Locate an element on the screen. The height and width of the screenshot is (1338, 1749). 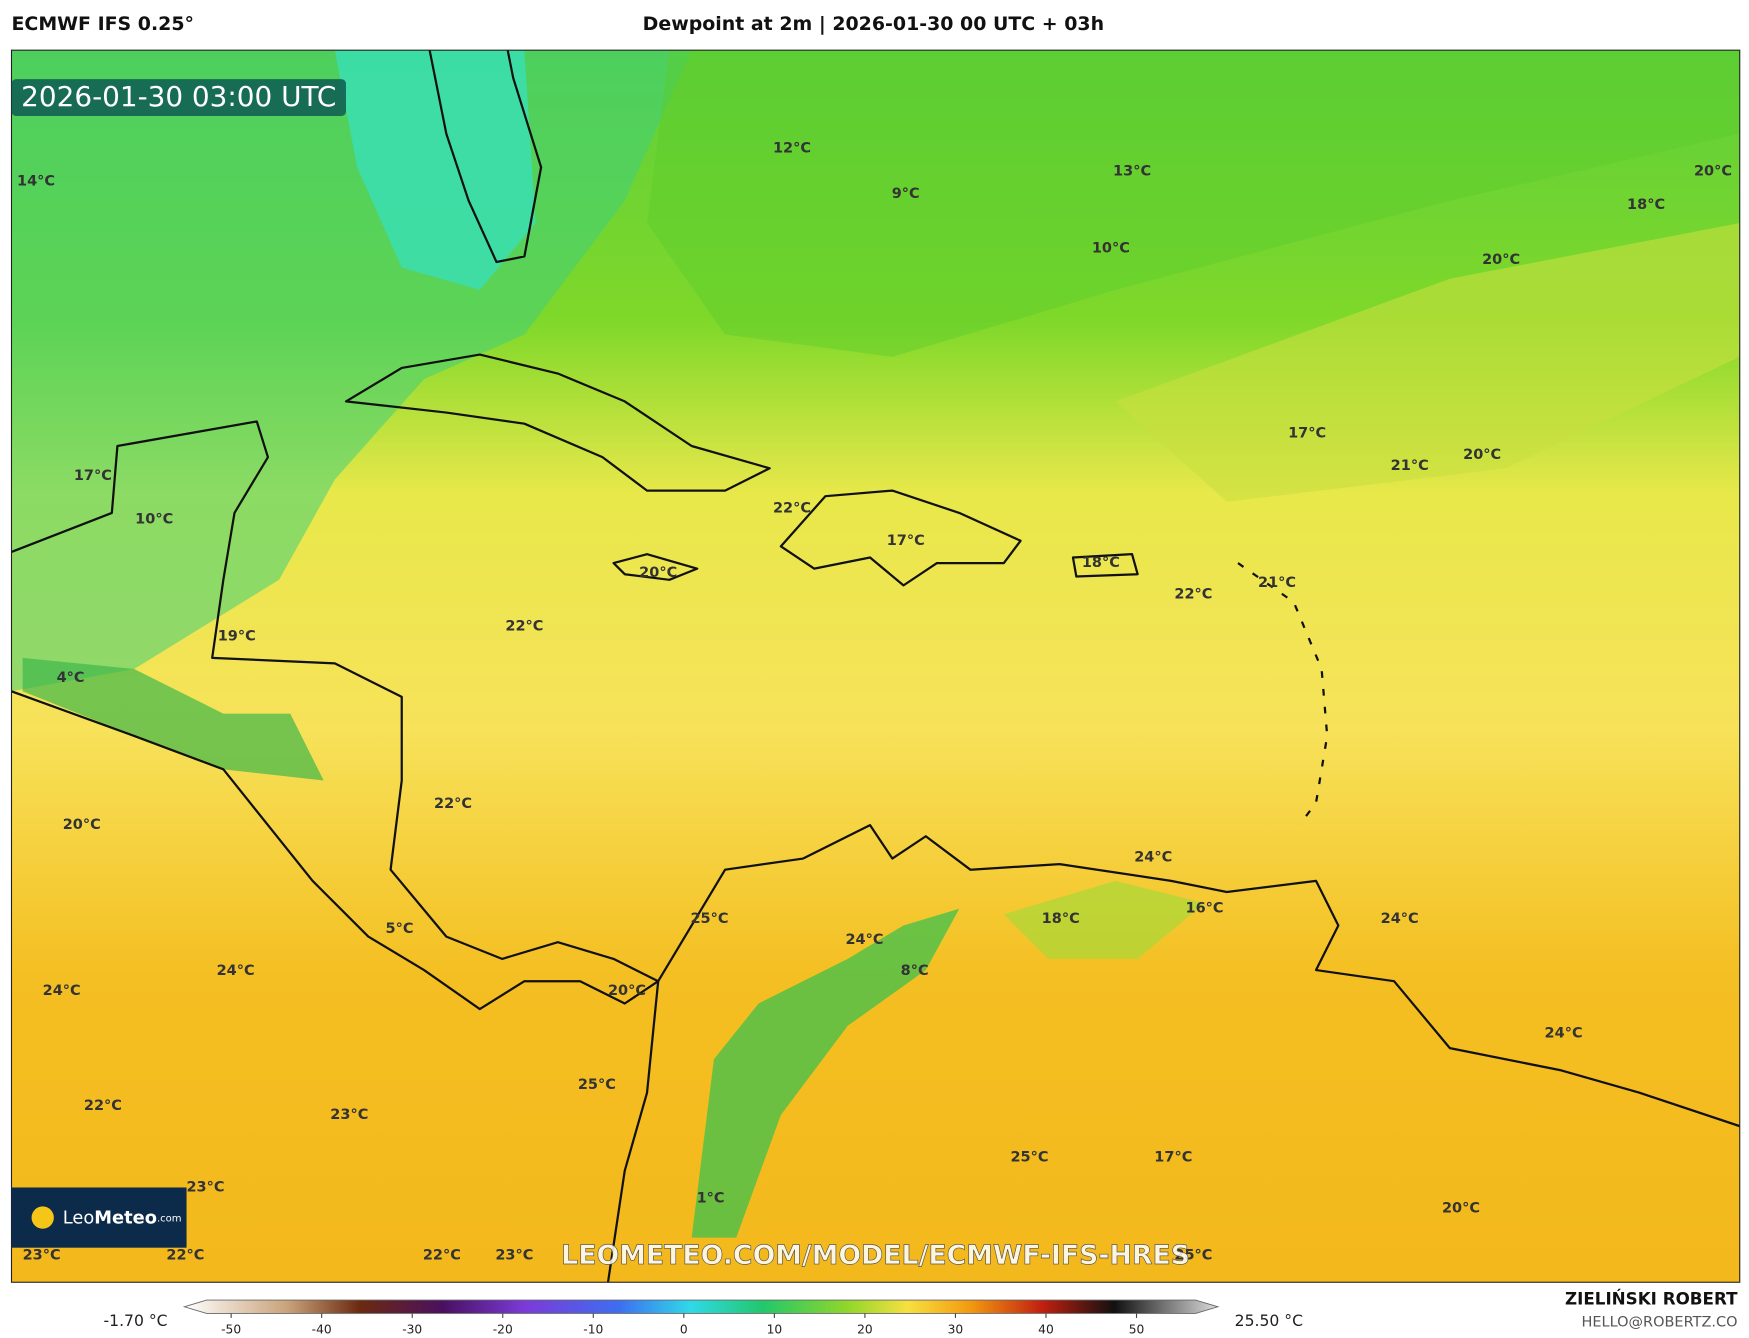
timestamp-box is located at coordinates (178, 97).